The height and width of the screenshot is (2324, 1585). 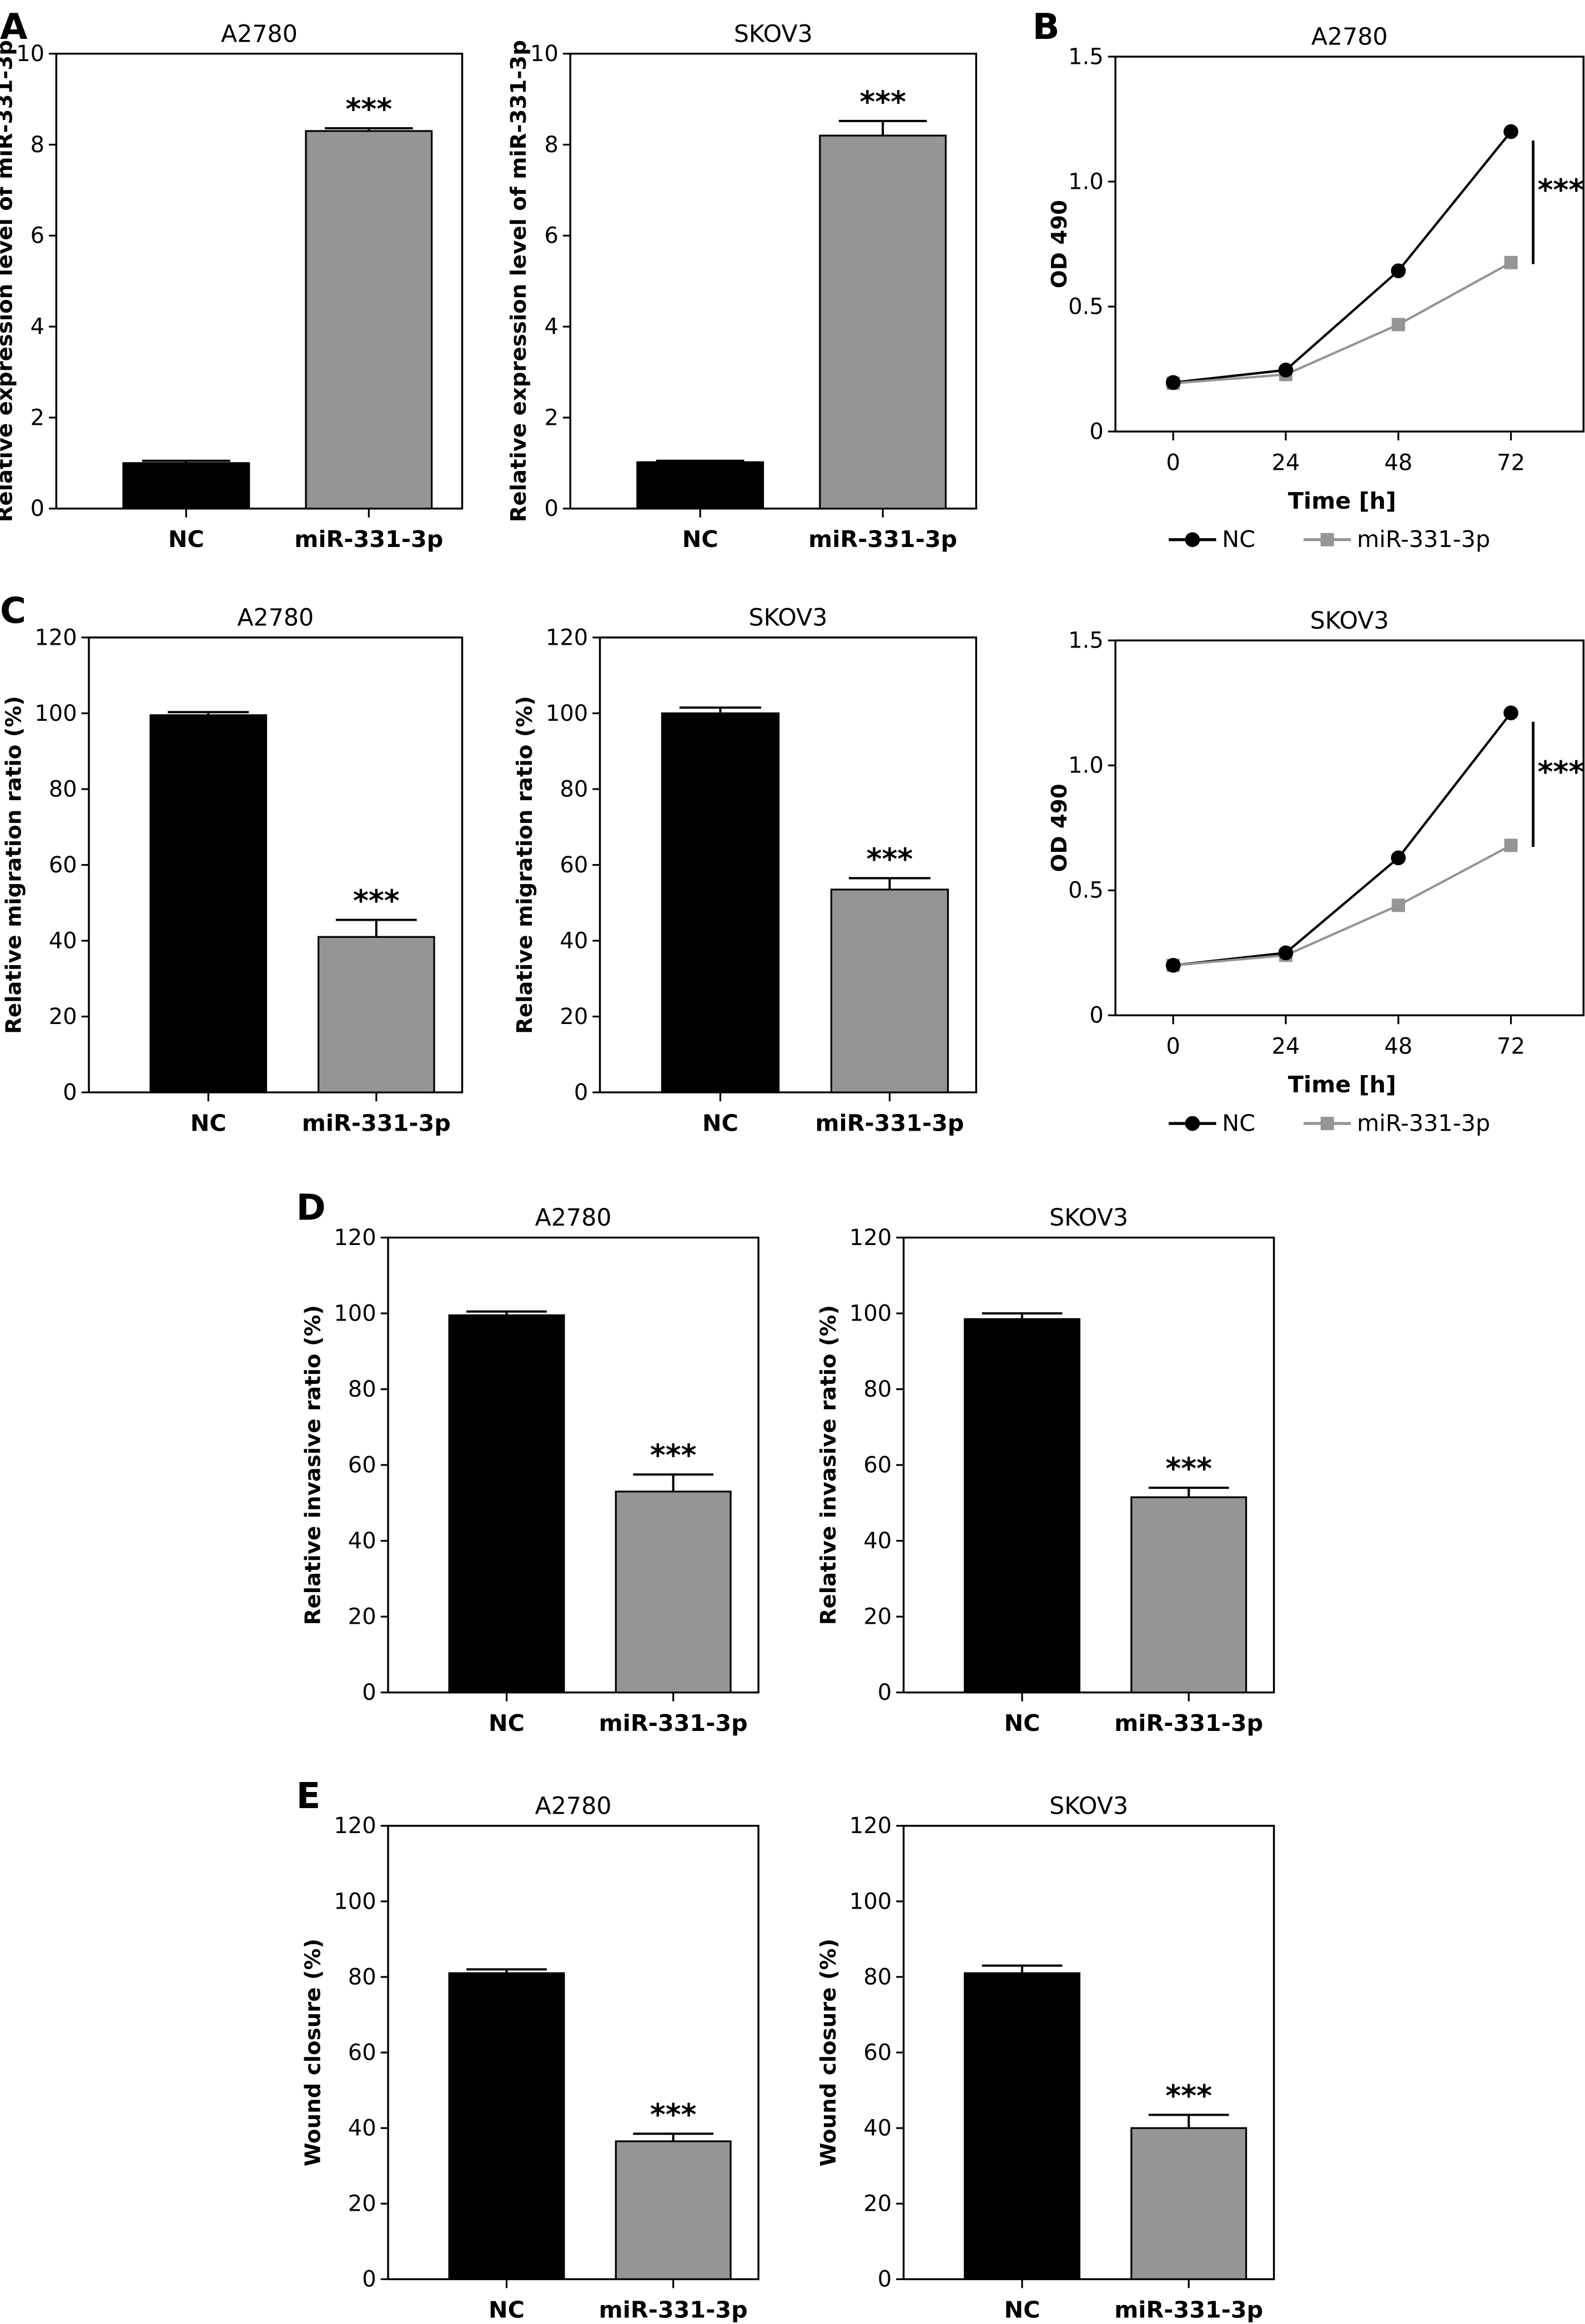 What do you see at coordinates (524, 865) in the screenshot?
I see `y-axis-label: Relative migration ratio (%)` at bounding box center [524, 865].